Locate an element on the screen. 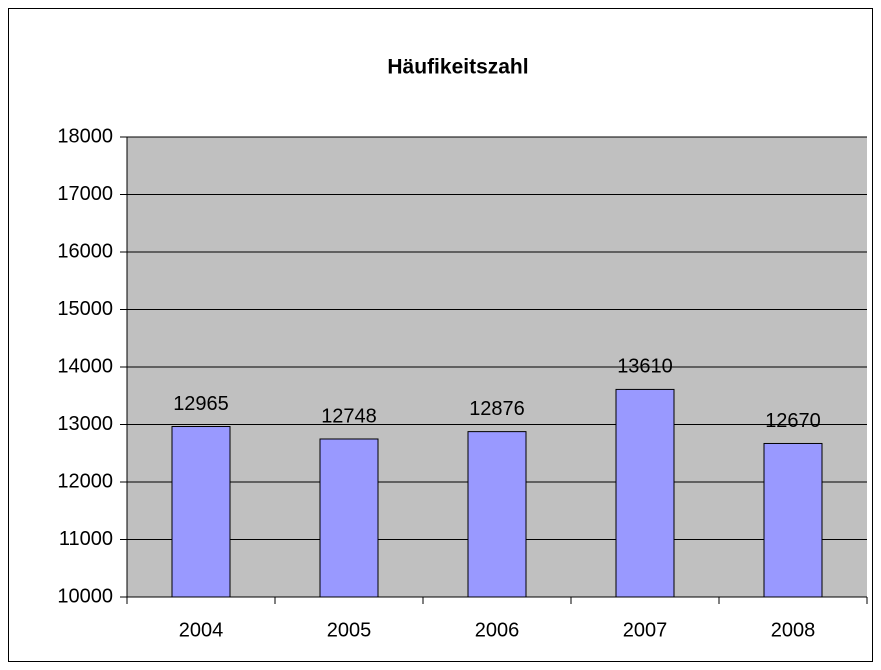 The image size is (881, 670). y-tick-label: 15000 is located at coordinates (85, 309).